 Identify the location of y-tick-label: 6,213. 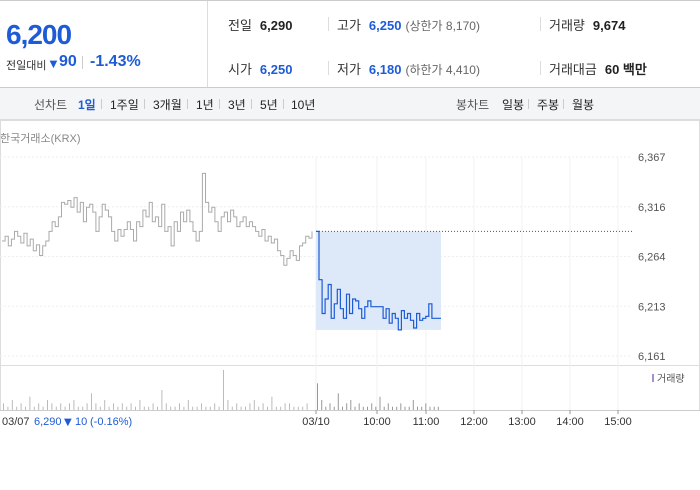
(652, 307).